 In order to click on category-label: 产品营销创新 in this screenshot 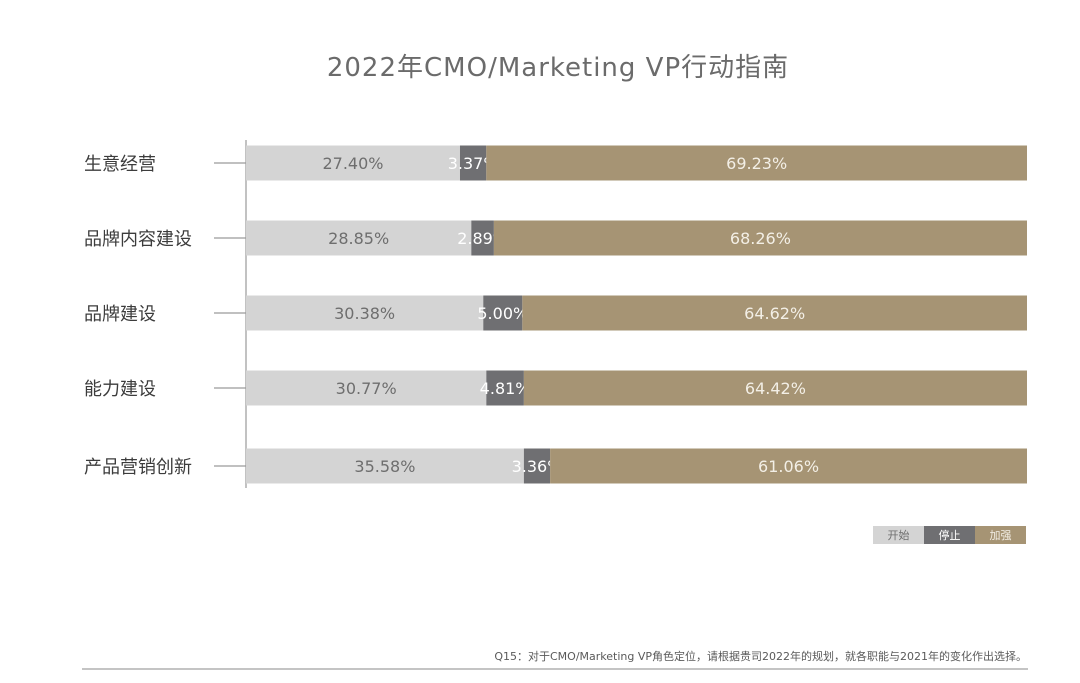, I will do `click(138, 467)`.